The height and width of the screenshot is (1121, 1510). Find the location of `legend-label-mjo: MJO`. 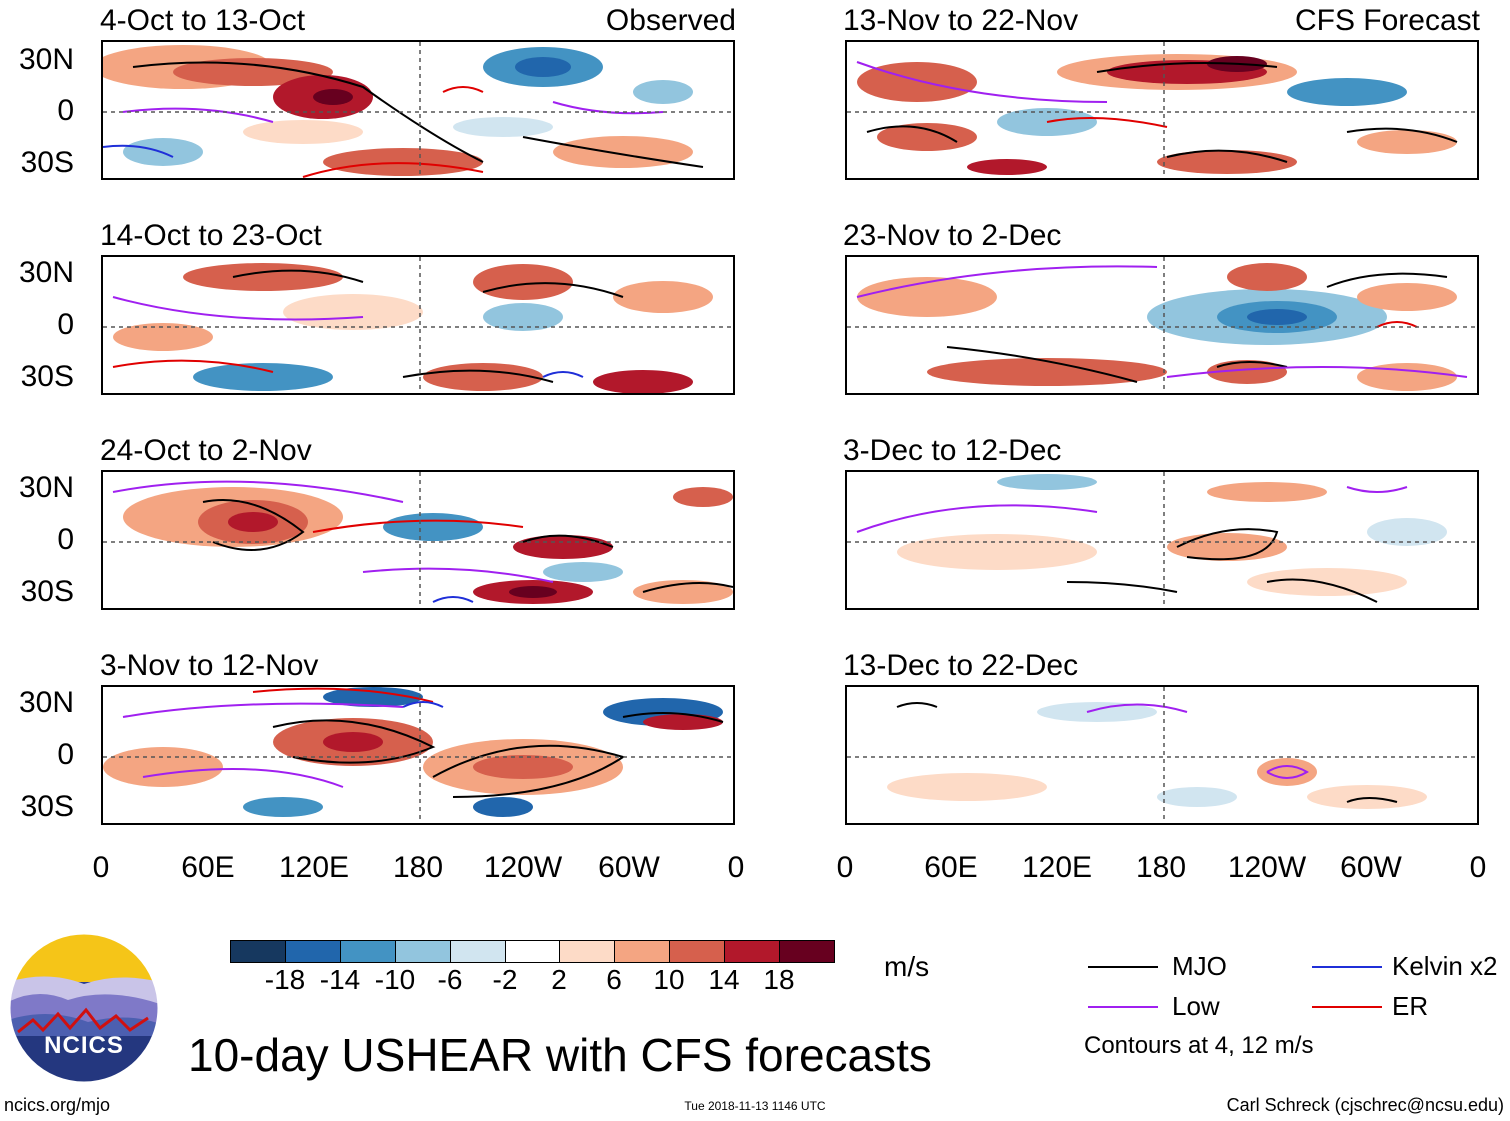

legend-label-mjo: MJO is located at coordinates (1199, 966).